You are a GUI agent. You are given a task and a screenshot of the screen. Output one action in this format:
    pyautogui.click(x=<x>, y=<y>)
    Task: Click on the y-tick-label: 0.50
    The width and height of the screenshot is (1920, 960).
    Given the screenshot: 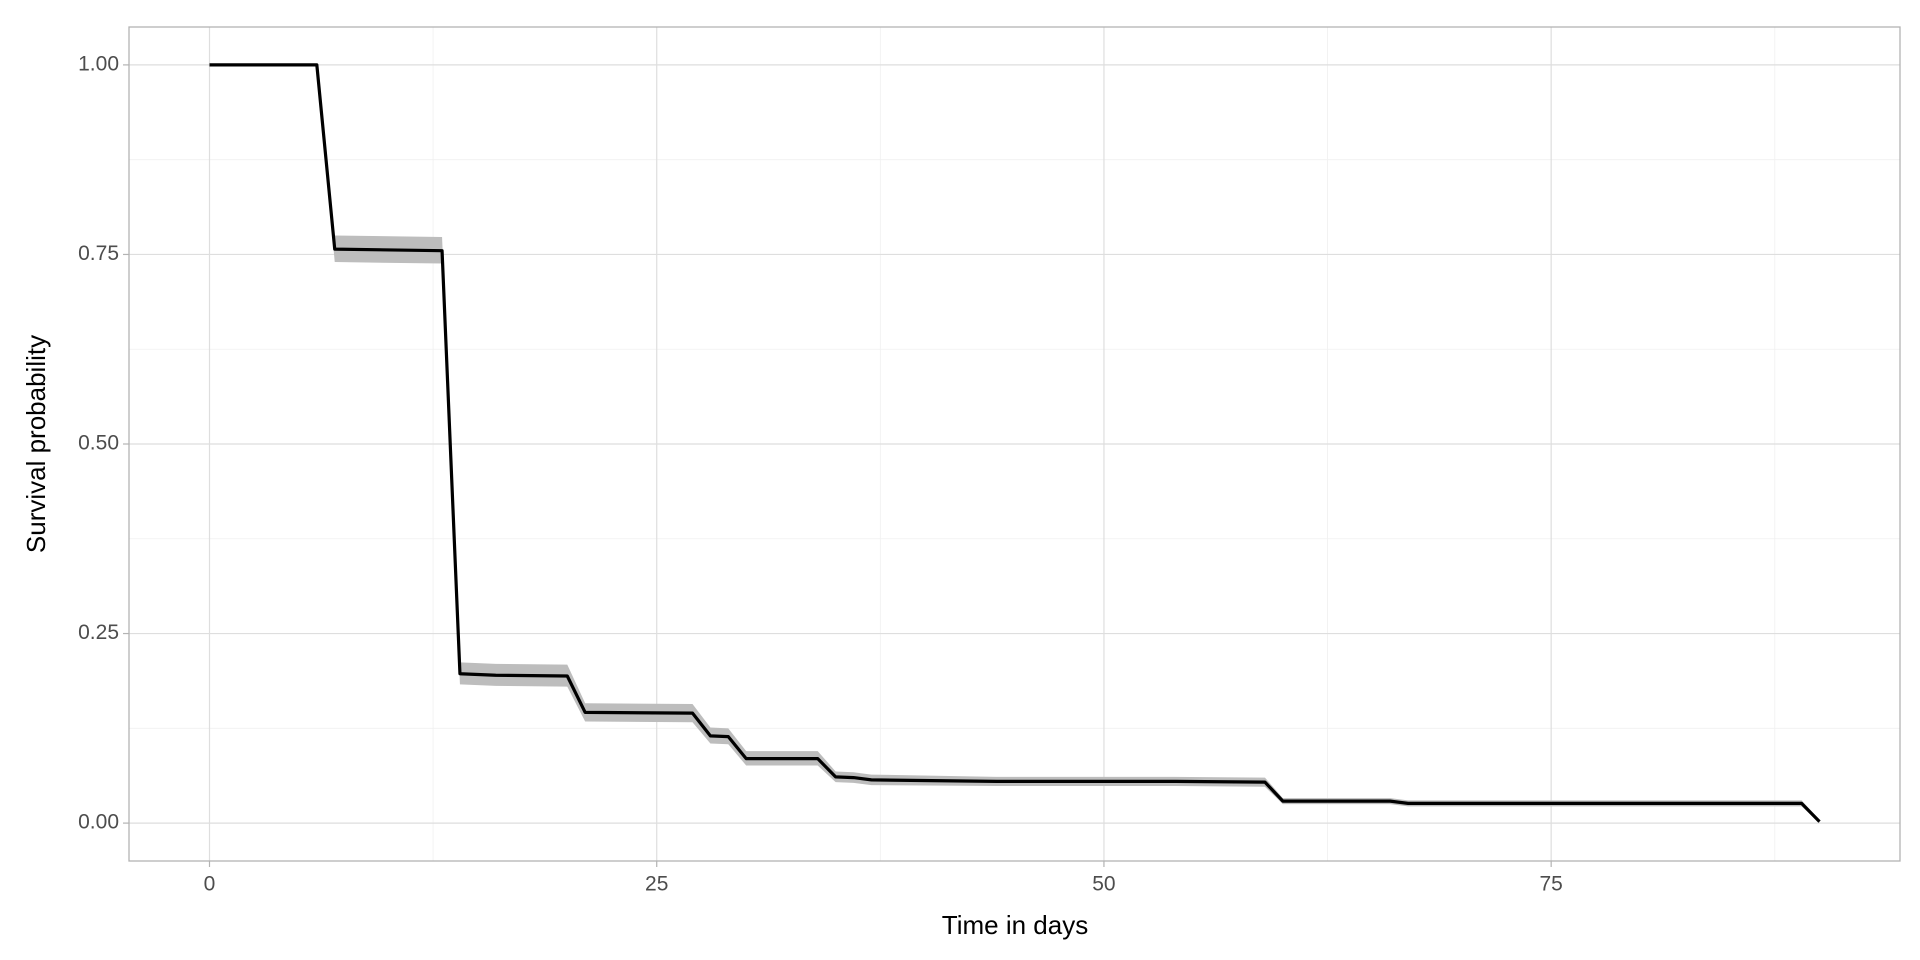 What is the action you would take?
    pyautogui.click(x=98, y=443)
    